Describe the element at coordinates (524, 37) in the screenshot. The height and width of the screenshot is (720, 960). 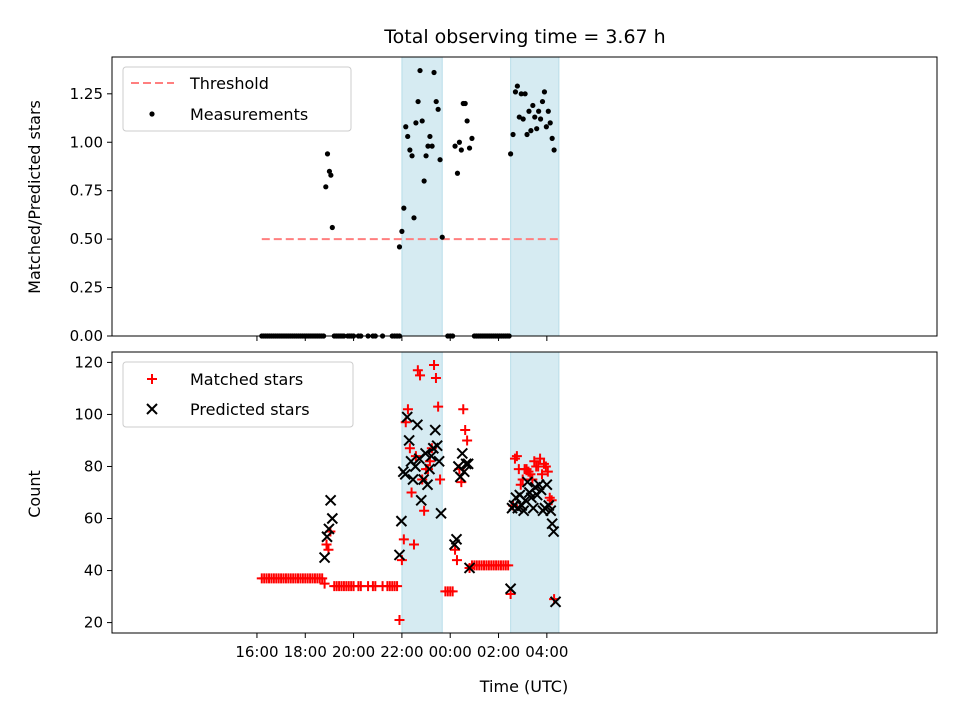
I see `chart-title: Total observing time = 3.67 h` at that location.